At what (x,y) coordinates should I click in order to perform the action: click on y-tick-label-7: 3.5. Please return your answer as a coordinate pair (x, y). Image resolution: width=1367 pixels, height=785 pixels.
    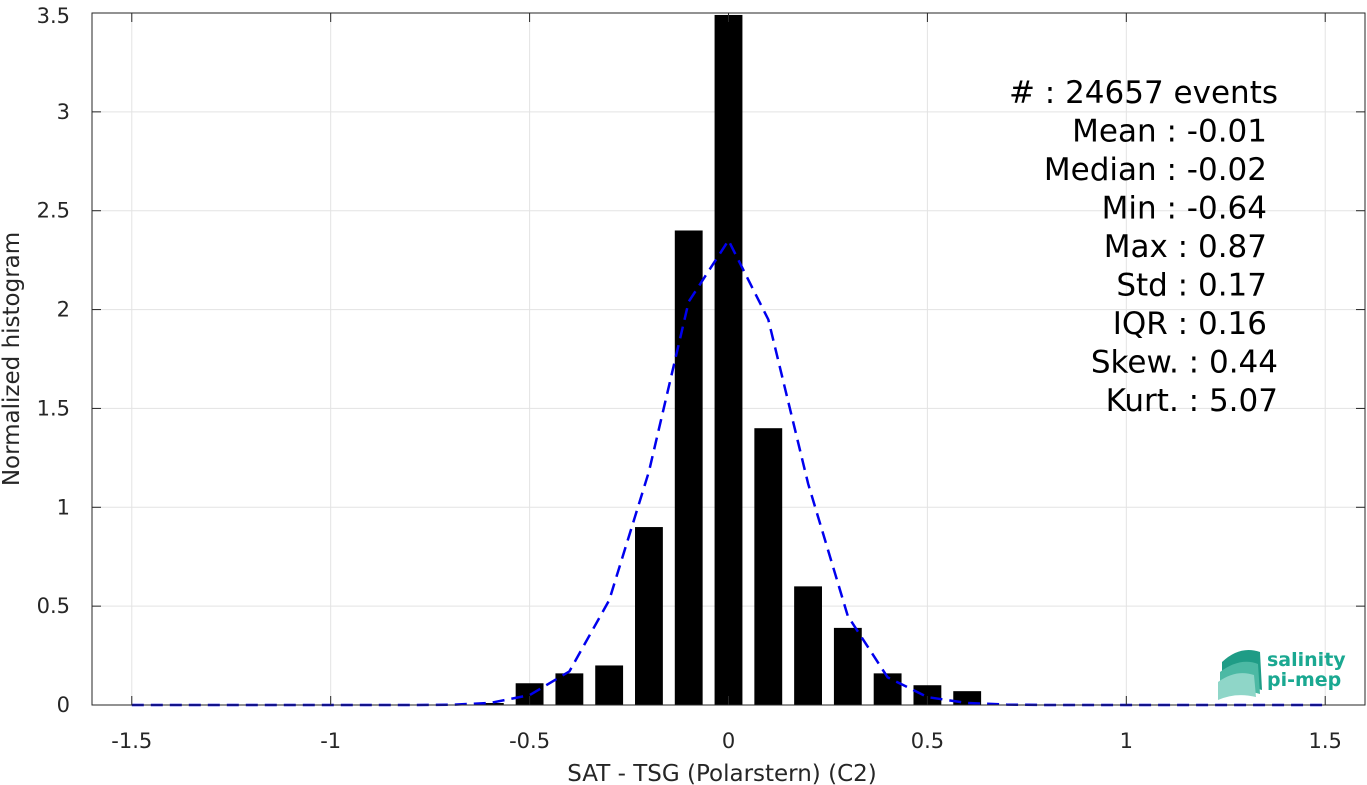
    Looking at the image, I should click on (53, 16).